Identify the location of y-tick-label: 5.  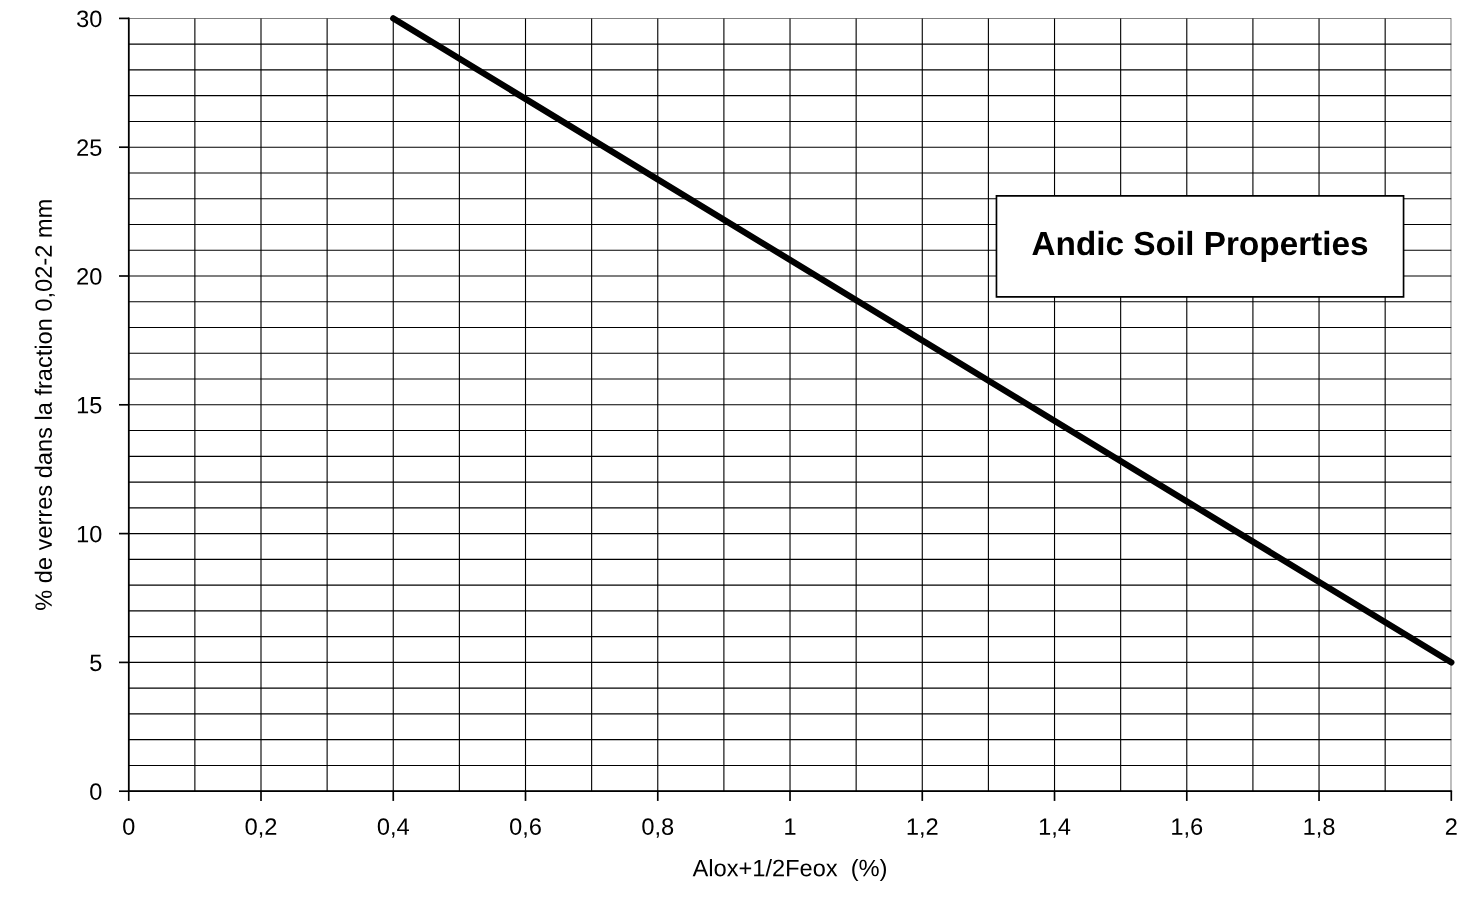
(96, 663).